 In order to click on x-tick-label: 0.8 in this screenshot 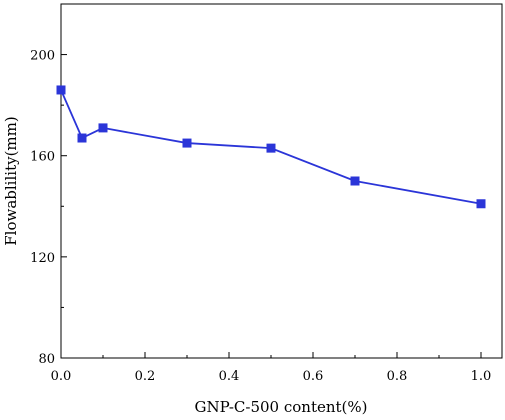, I will do `click(397, 376)`.